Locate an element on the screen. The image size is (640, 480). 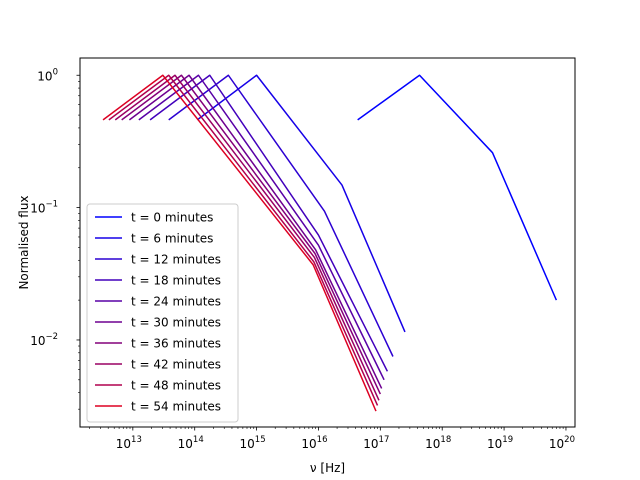
legend-label-2: t = 12 minutes is located at coordinates (176, 260).